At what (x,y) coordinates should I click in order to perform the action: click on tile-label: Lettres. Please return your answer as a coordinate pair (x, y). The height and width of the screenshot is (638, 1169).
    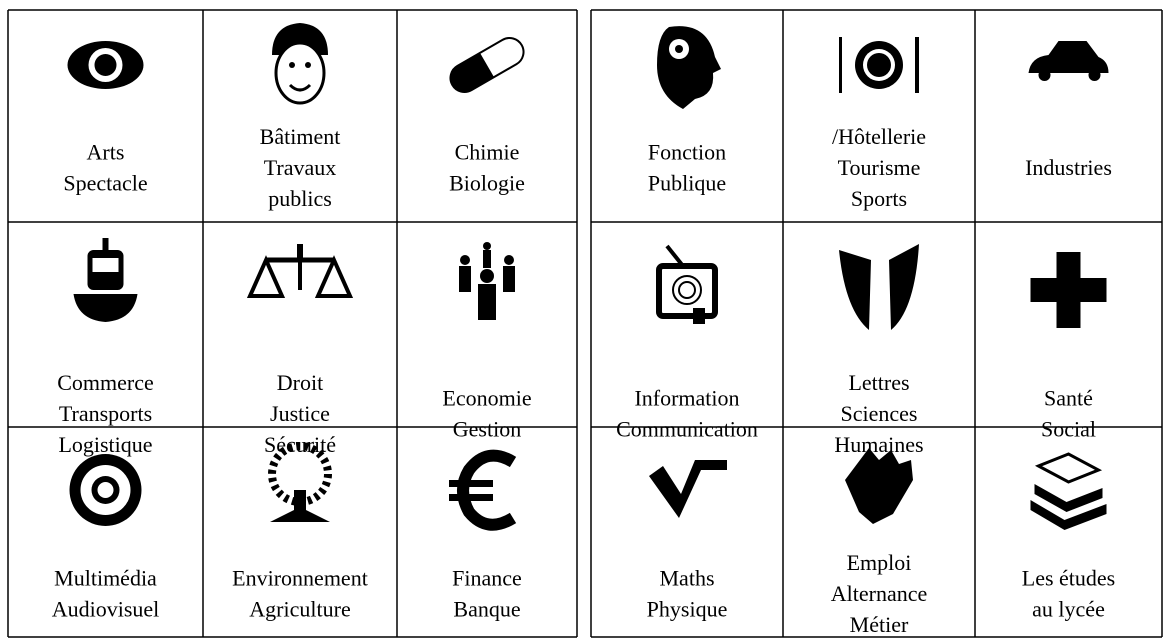
    Looking at the image, I should click on (878, 382).